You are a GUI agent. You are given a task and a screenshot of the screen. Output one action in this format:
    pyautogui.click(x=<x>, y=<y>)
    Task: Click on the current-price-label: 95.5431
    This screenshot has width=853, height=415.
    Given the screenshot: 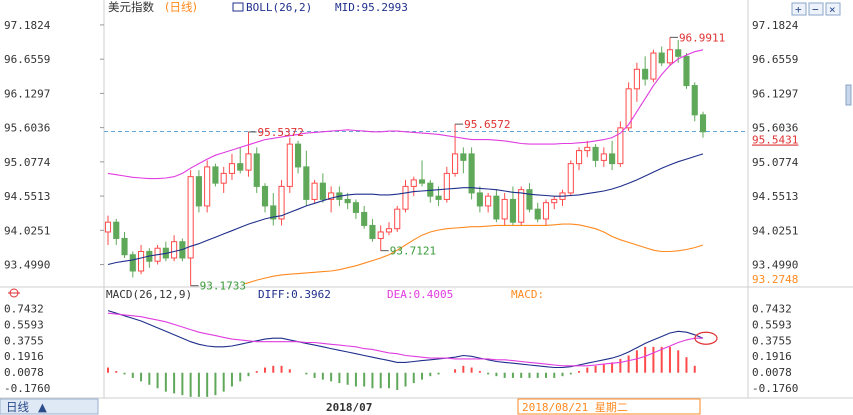 What is the action you would take?
    pyautogui.click(x=775, y=140)
    